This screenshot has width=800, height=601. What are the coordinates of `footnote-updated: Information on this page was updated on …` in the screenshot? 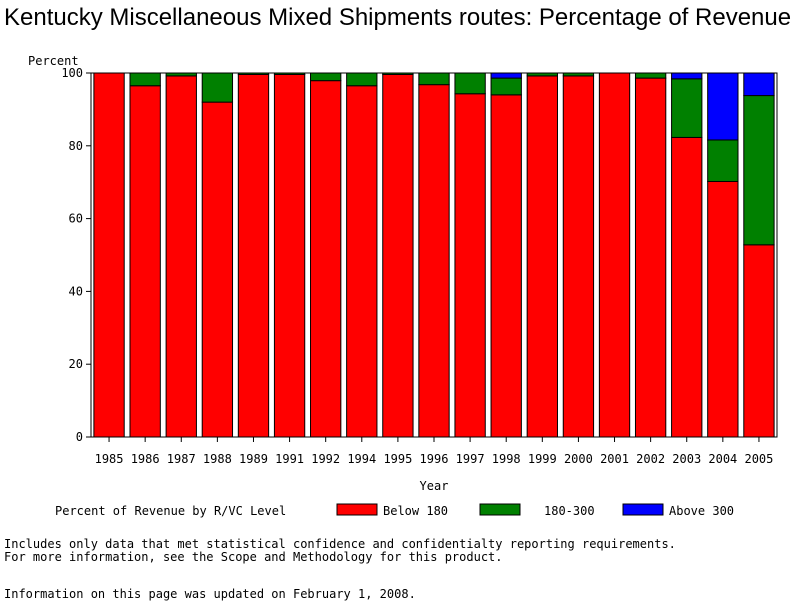 It's located at (210, 594).